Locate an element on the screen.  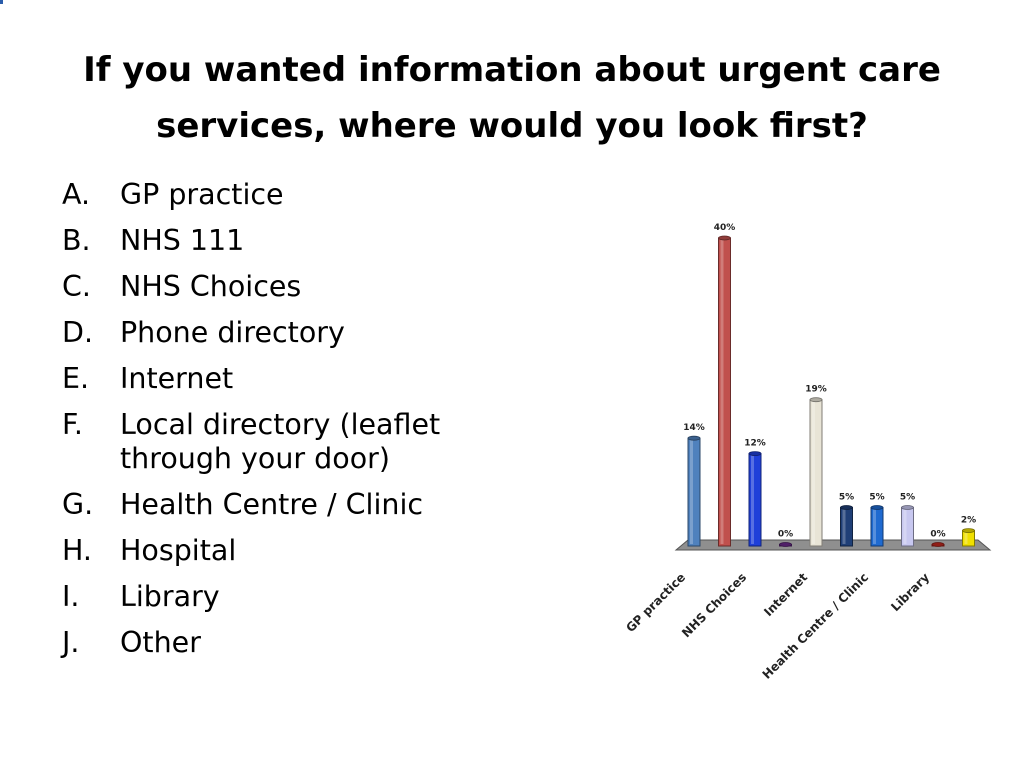
option-text: Library is located at coordinates (170, 596).